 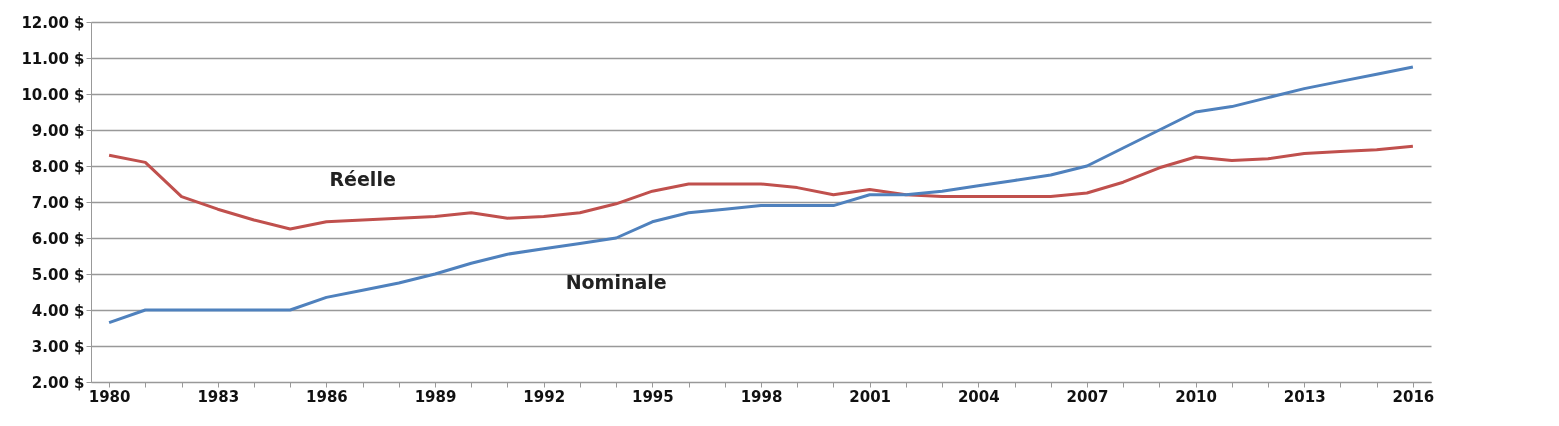 I want to click on series-label: Nominale, so click(x=616, y=282).